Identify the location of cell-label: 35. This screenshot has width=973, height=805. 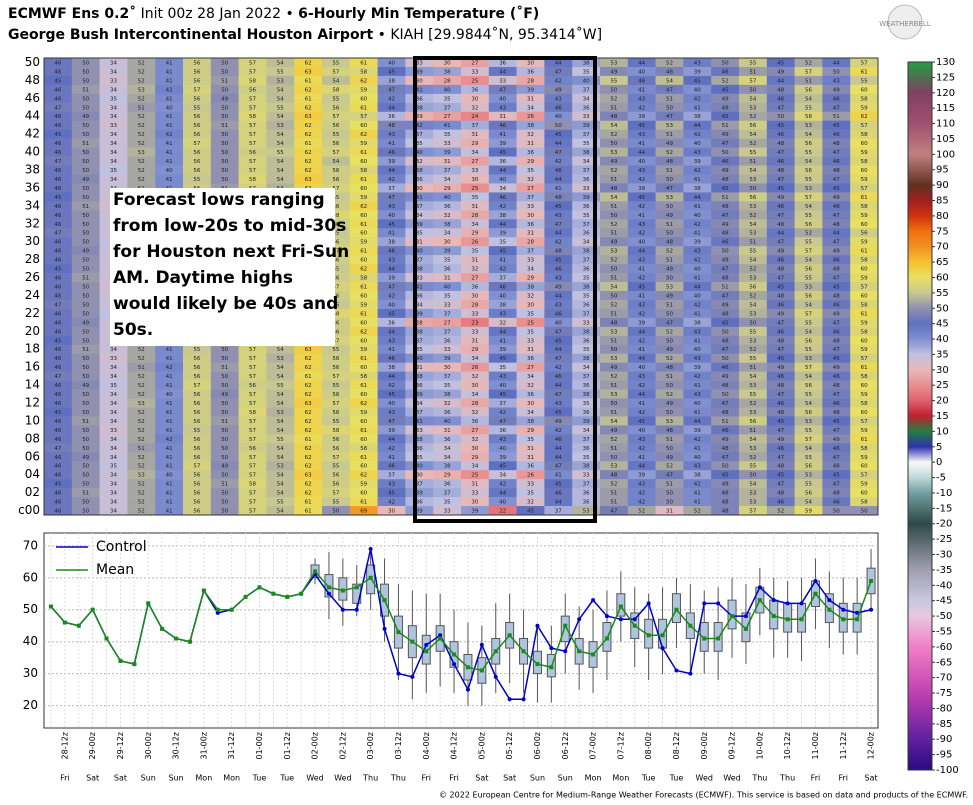
(447, 261).